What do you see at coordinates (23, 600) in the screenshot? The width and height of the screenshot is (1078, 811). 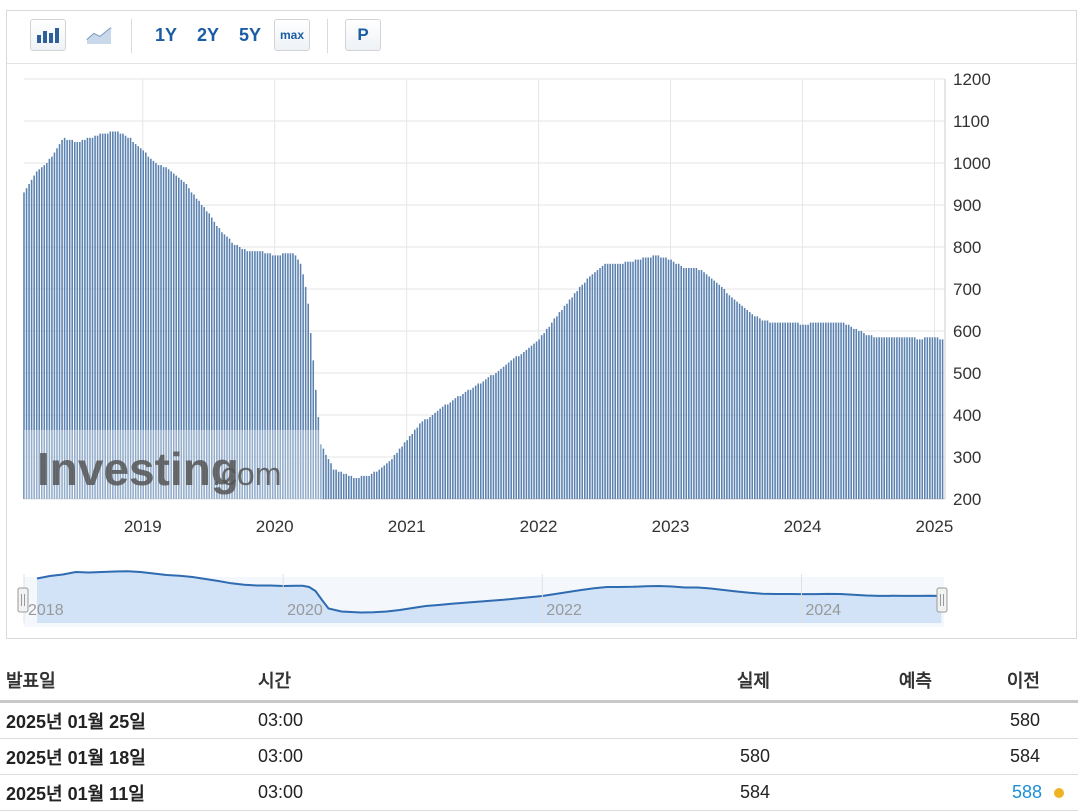 I see `navigator-left-handle` at bounding box center [23, 600].